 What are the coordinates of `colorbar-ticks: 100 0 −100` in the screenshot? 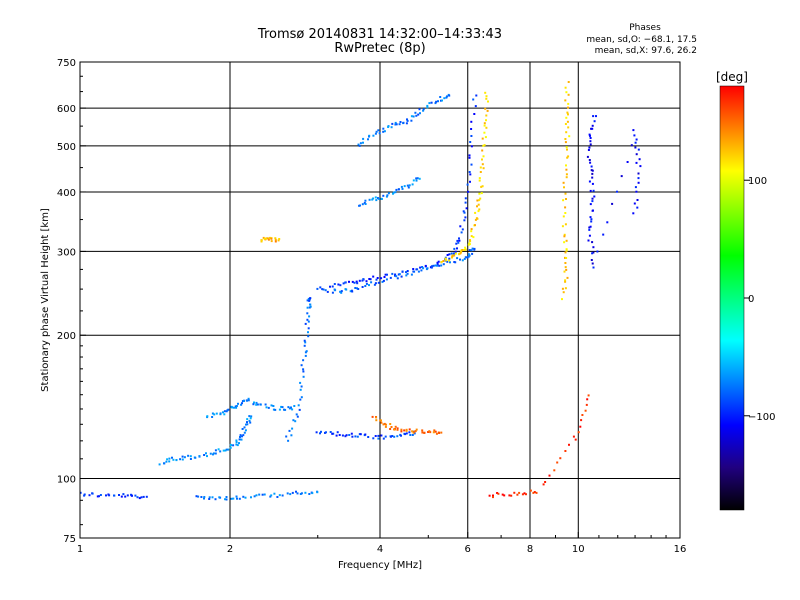 It's located at (759, 299).